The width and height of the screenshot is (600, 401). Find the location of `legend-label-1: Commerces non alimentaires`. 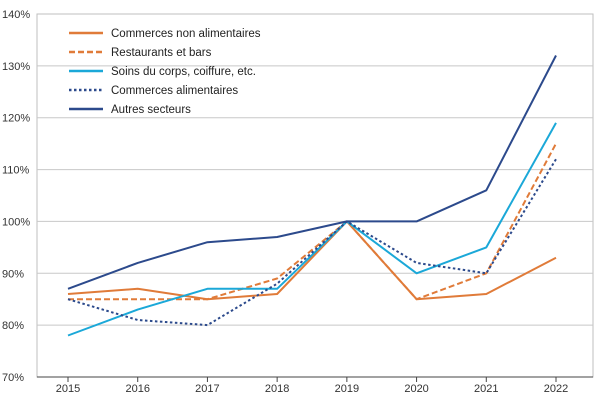

legend-label-1: Commerces non alimentaires is located at coordinates (186, 34).